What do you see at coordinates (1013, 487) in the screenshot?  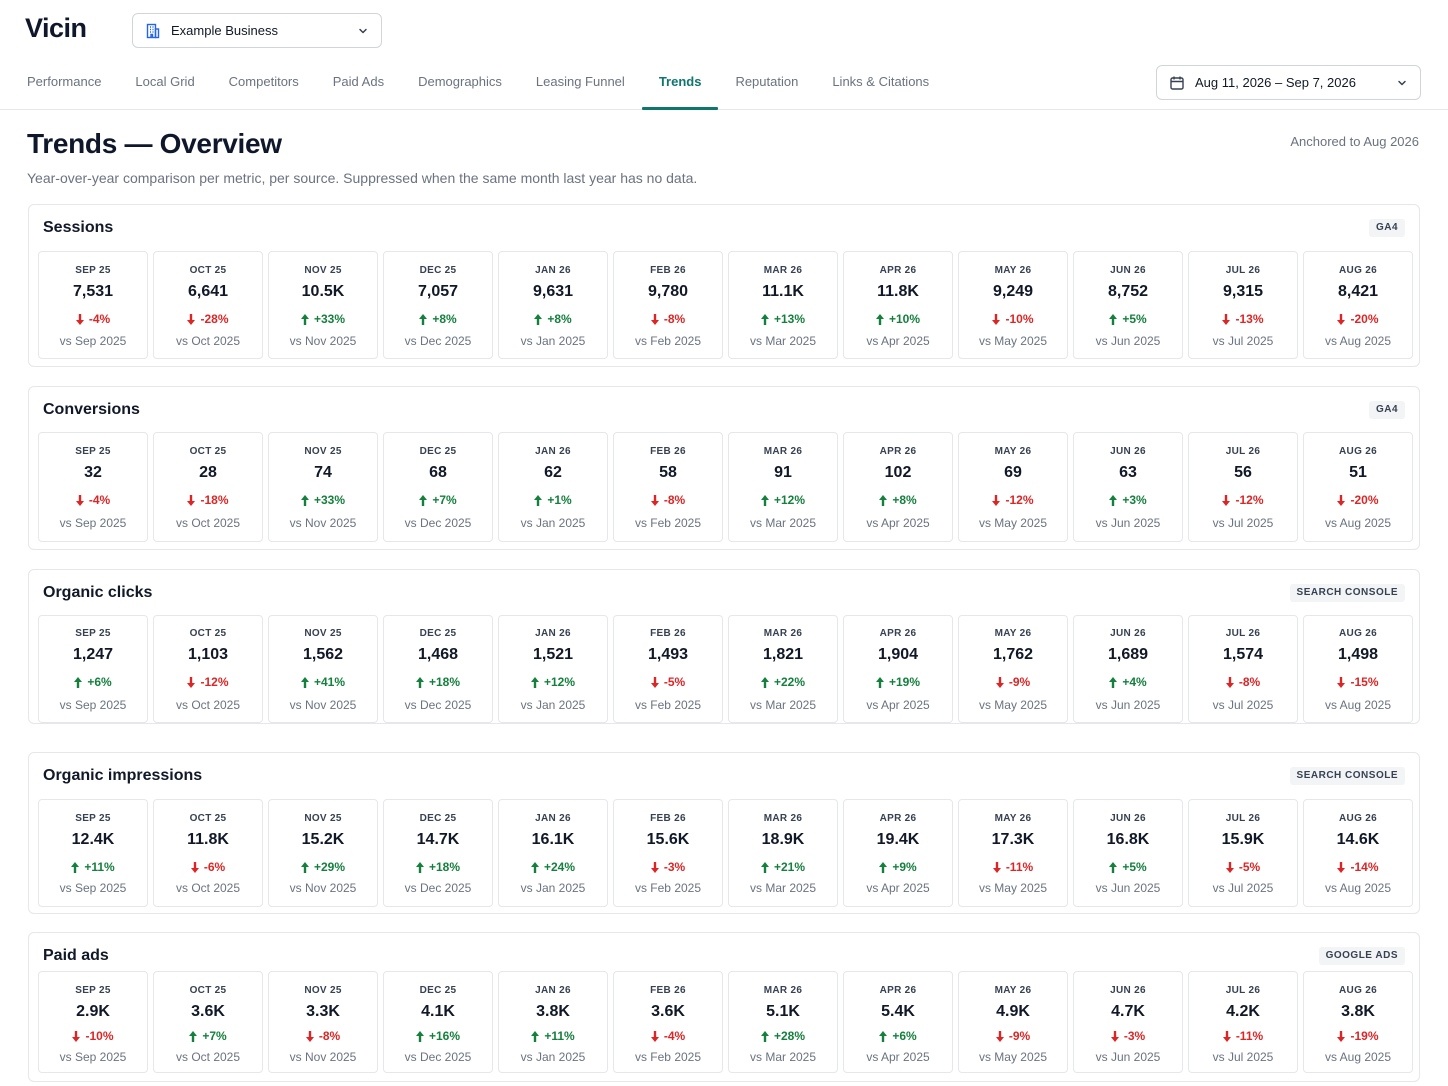 I see `month-card: MAY 26 69 -12% vs May 2025` at bounding box center [1013, 487].